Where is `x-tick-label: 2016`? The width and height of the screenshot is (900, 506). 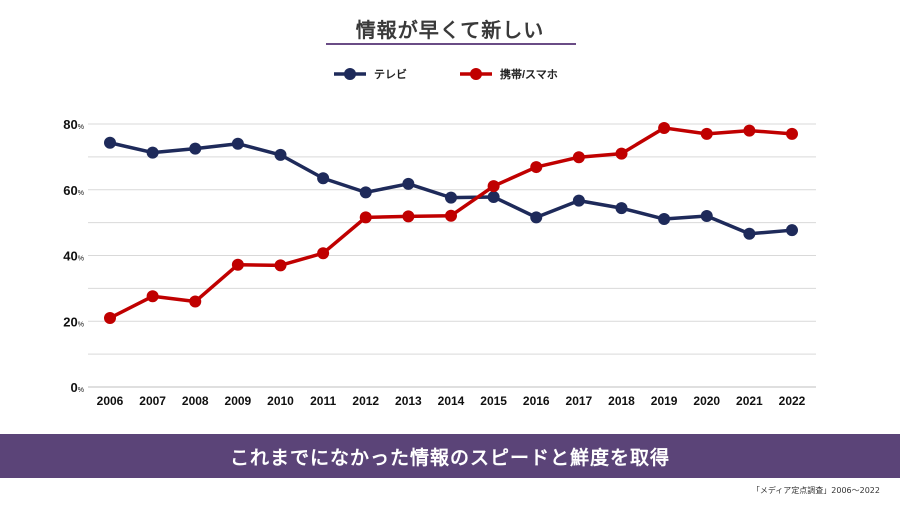
x-tick-label: 2016 is located at coordinates (536, 401).